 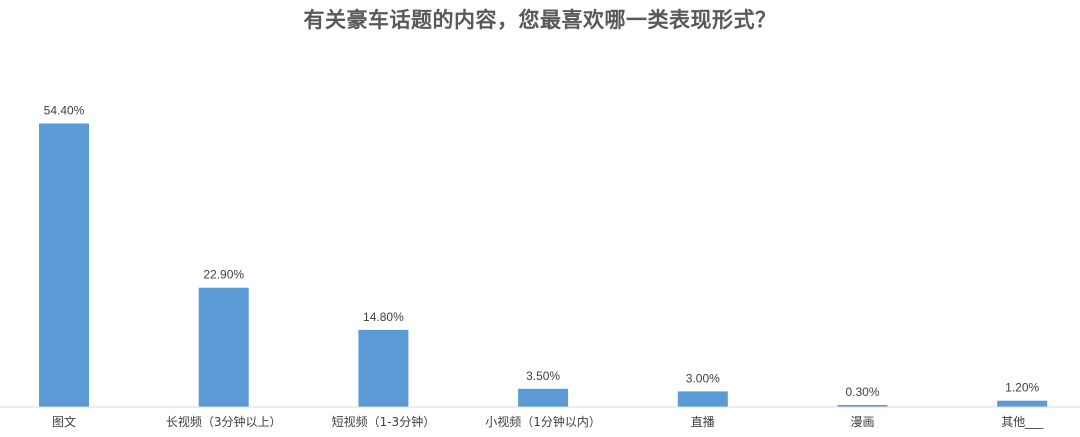 What do you see at coordinates (223, 275) in the screenshot?
I see `data-label-2: 22.90%` at bounding box center [223, 275].